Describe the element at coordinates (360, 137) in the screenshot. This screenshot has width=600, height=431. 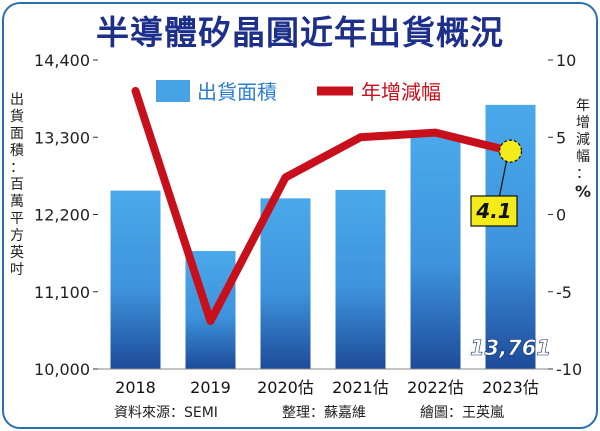
I see `growth-point-2021估` at that location.